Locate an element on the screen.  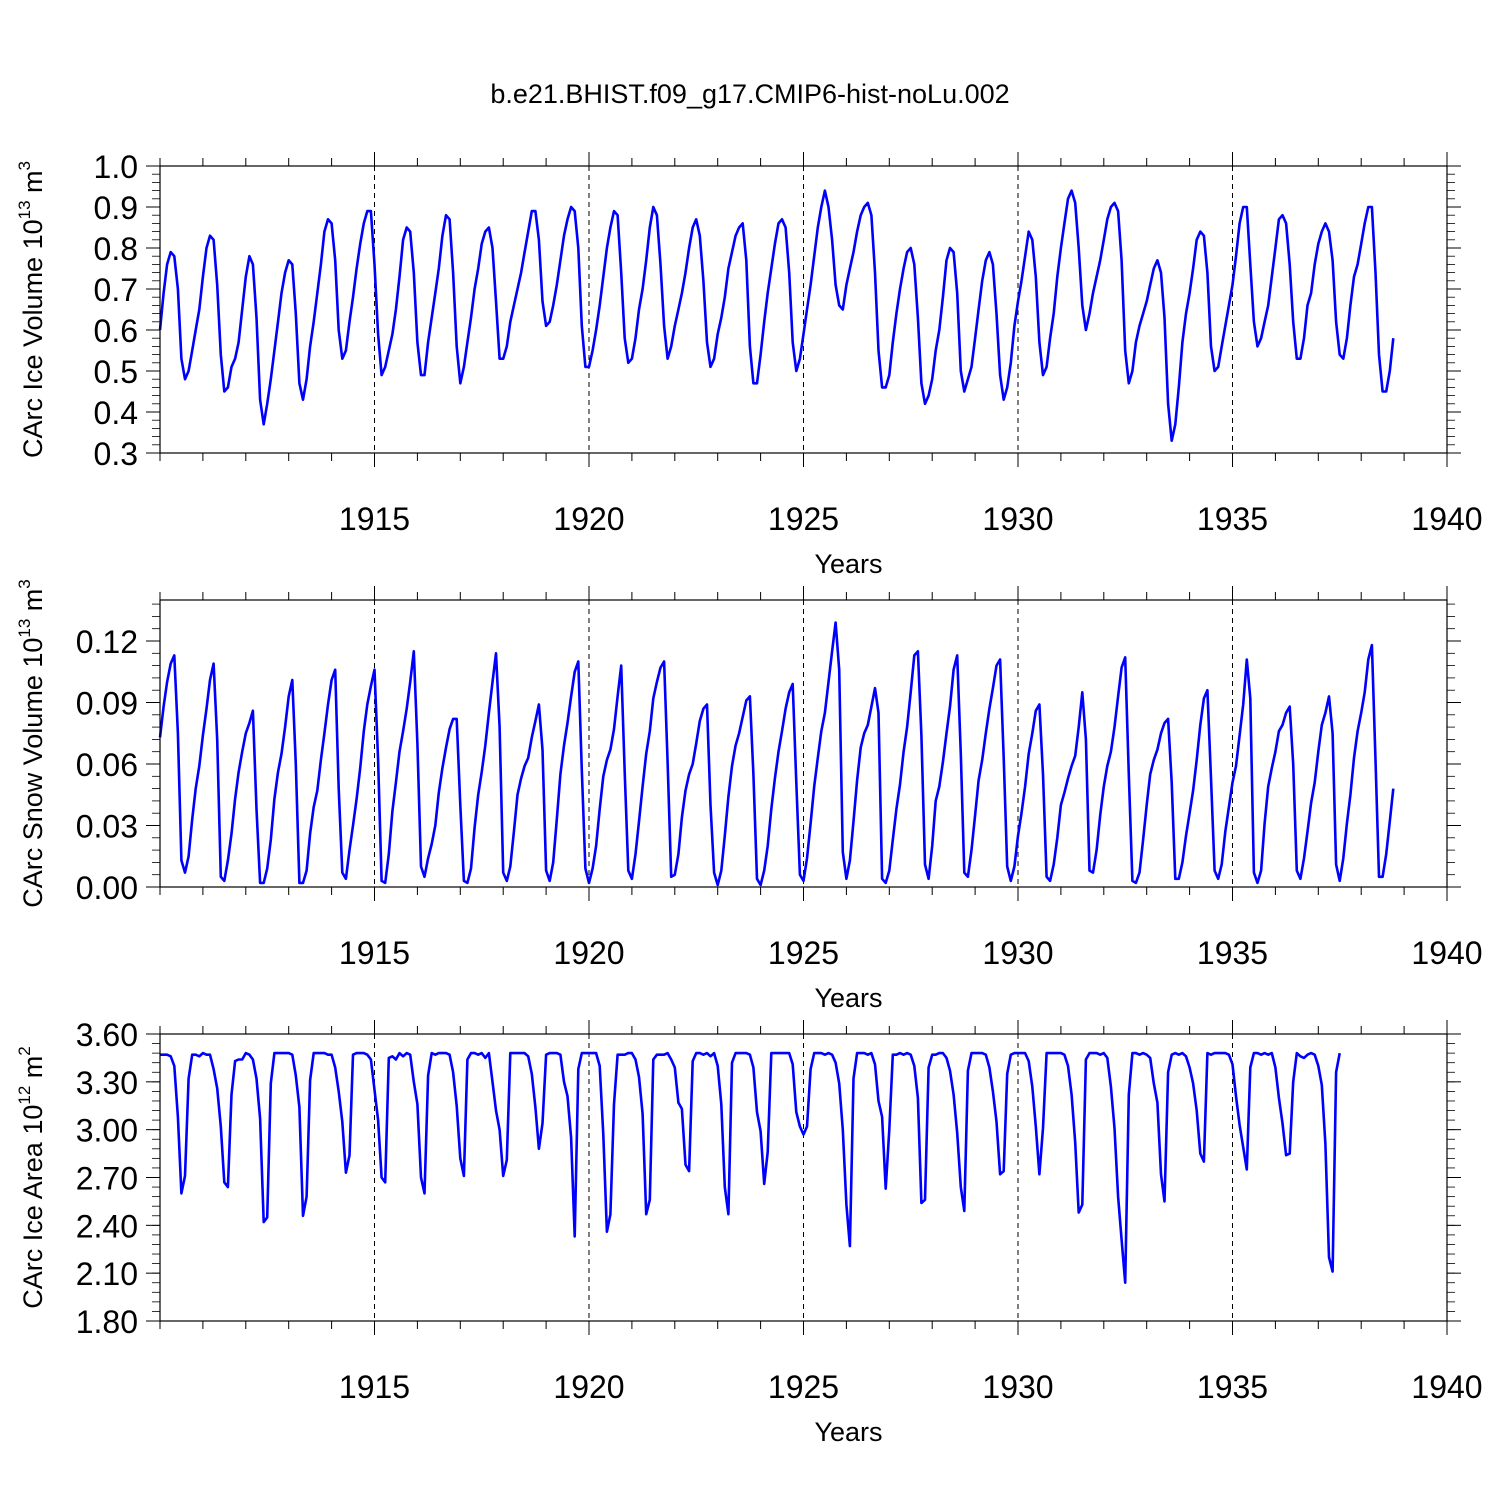
snow-volume-y-axis-label-main: CArc Snow Volume 10 is located at coordinates (33, 773).